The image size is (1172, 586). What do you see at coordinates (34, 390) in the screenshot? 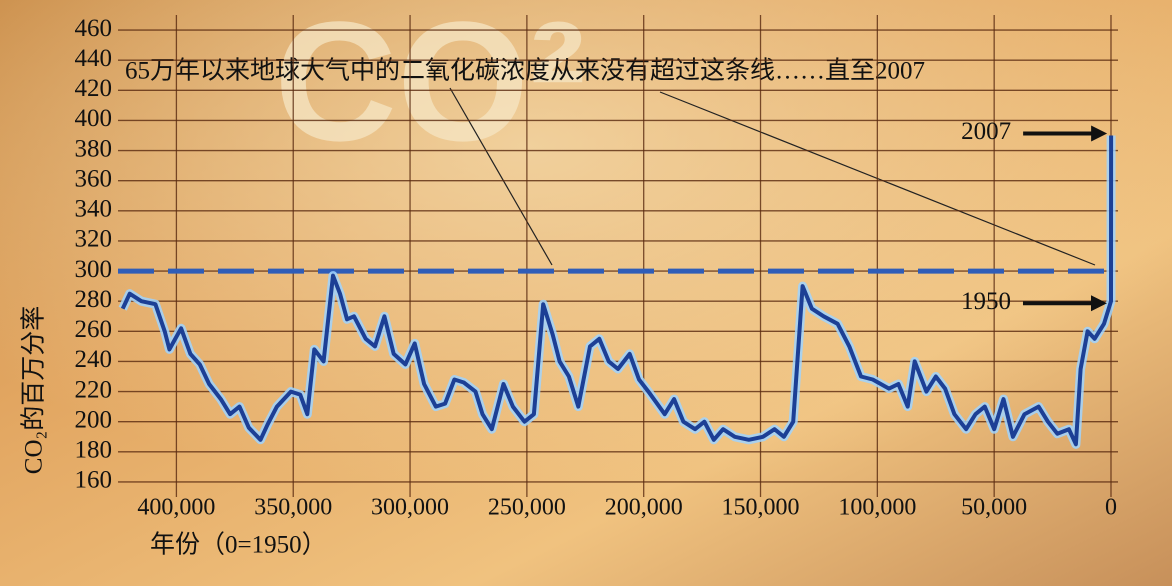
I see `y-axis-label: CO₂的百万分率` at bounding box center [34, 390].